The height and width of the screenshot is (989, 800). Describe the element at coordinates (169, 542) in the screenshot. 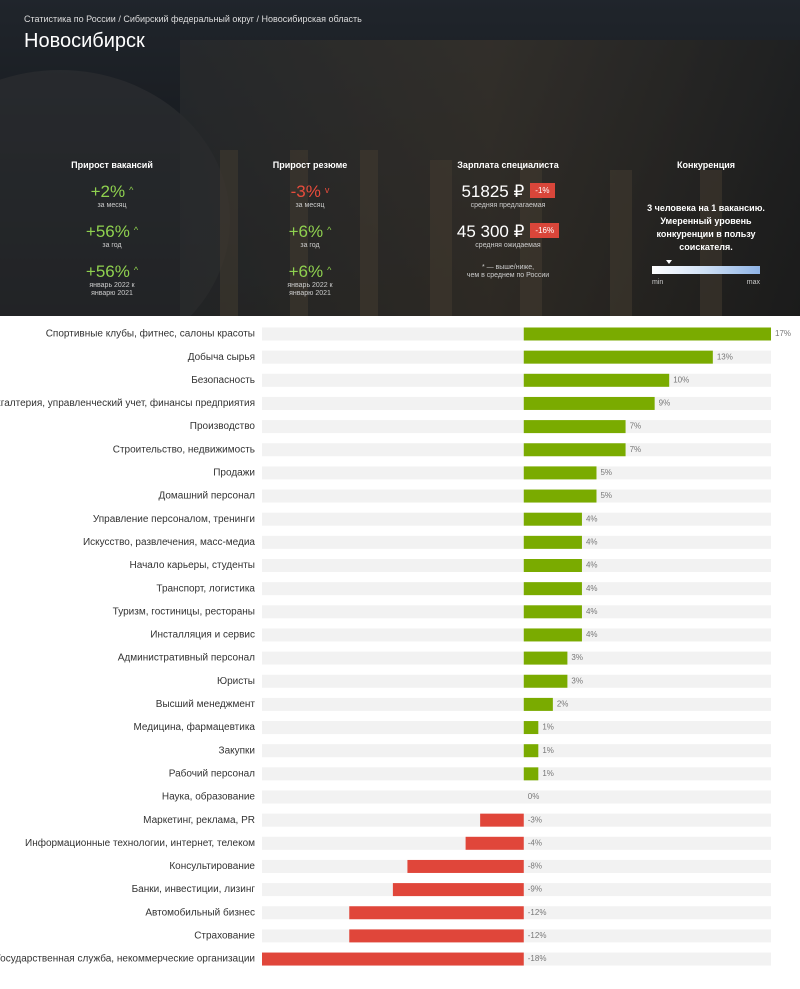

I see `category-label: Искусство, развлечения, масс-медиа` at that location.